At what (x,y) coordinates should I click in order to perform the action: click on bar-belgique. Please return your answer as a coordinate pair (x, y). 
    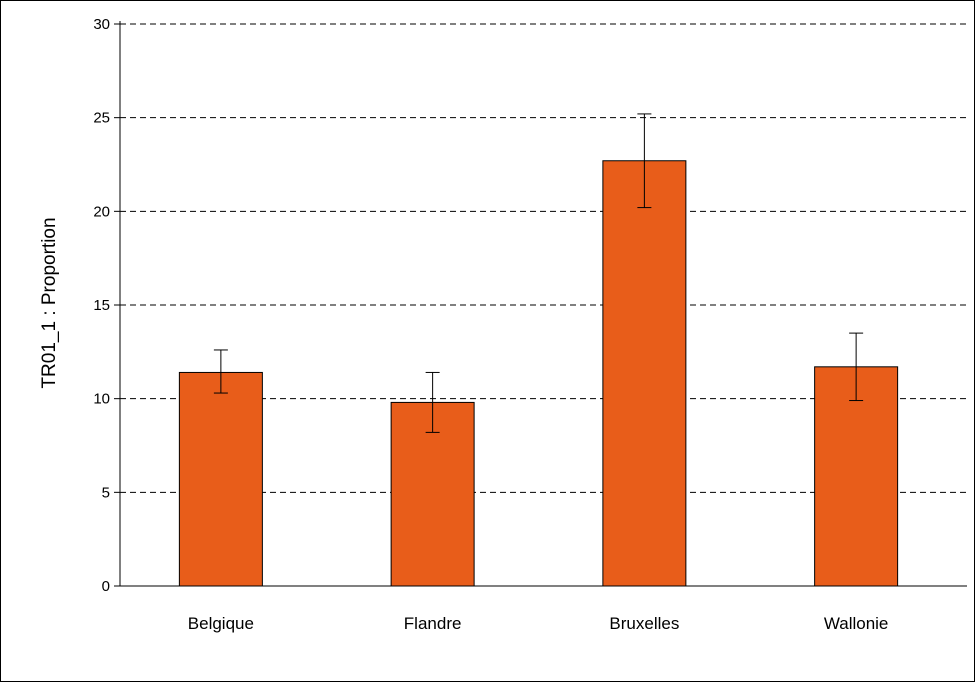
    Looking at the image, I should click on (220, 479).